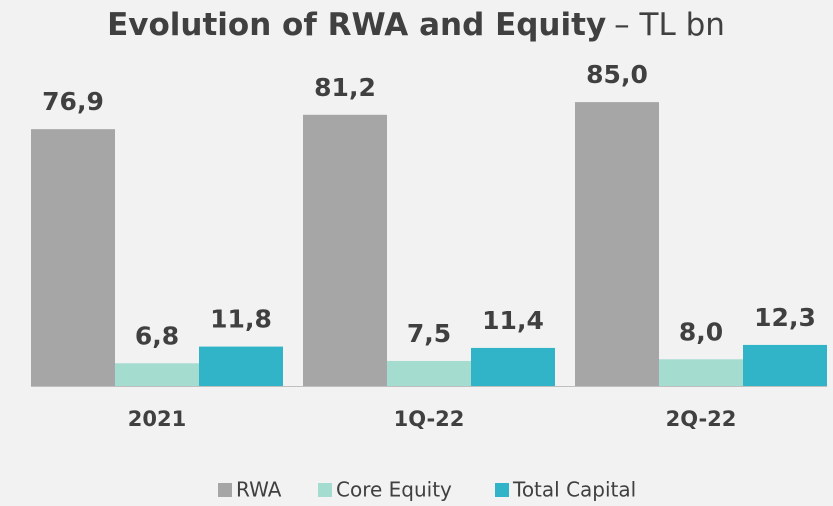 This screenshot has height=506, width=833. I want to click on value-label: 85,0, so click(617, 74).